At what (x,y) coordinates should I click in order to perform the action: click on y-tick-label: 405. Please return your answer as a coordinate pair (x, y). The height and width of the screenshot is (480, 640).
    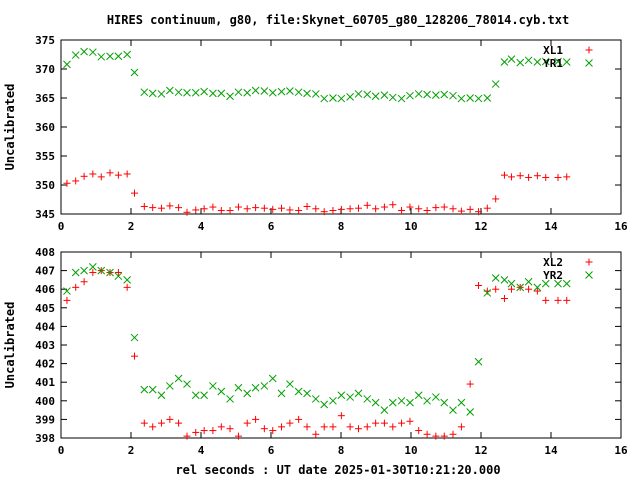
    Looking at the image, I should click on (45, 308).